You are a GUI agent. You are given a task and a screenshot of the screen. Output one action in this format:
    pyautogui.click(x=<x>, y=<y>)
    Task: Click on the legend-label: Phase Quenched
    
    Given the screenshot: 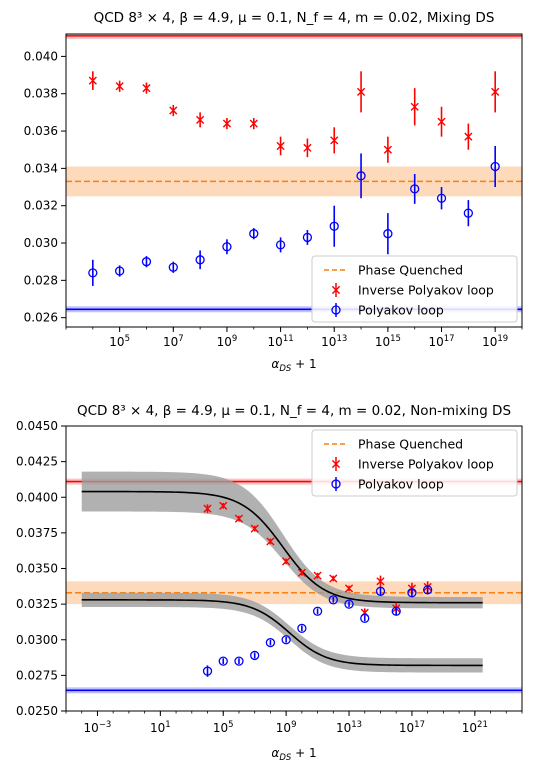 What is the action you would take?
    pyautogui.click(x=410, y=444)
    